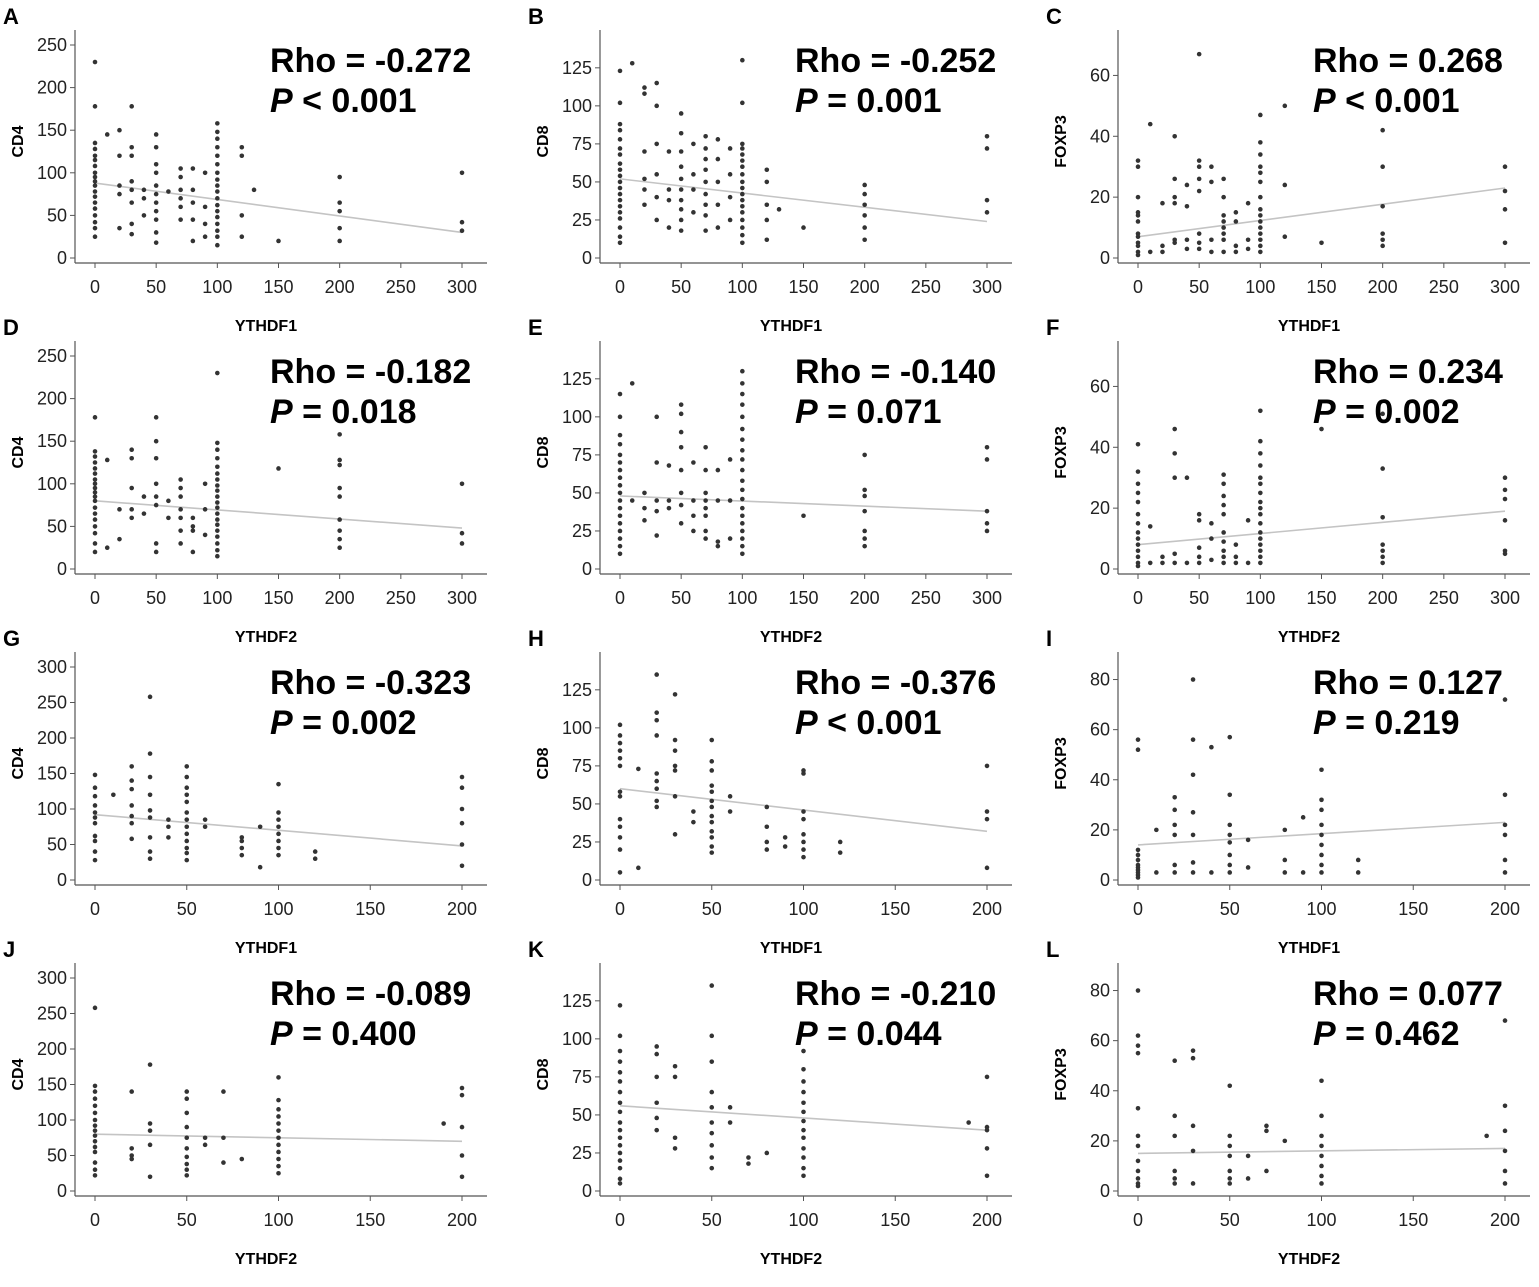 The height and width of the screenshot is (1287, 1539). What do you see at coordinates (681, 287) in the screenshot?
I see `x-tick-label: 50` at bounding box center [681, 287].